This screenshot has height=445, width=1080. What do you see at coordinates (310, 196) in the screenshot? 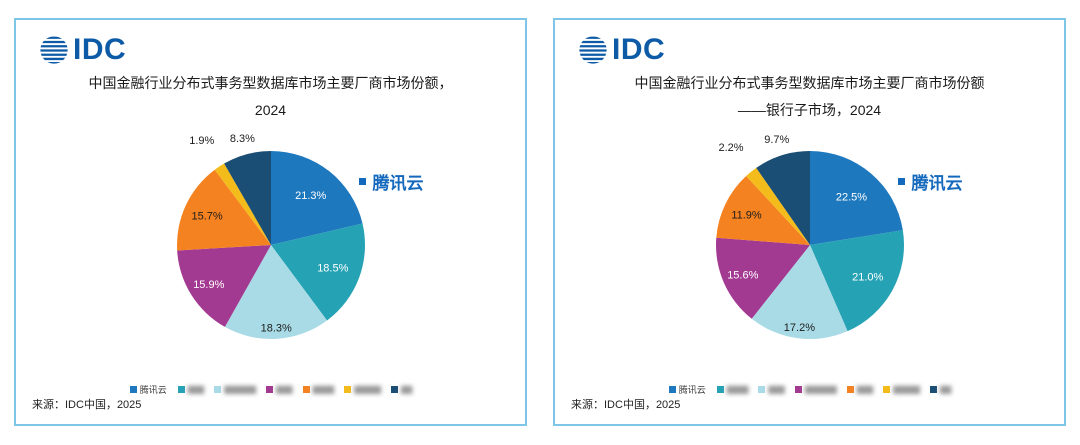
I see `pie-slice-label-0: 21.3%` at bounding box center [310, 196].